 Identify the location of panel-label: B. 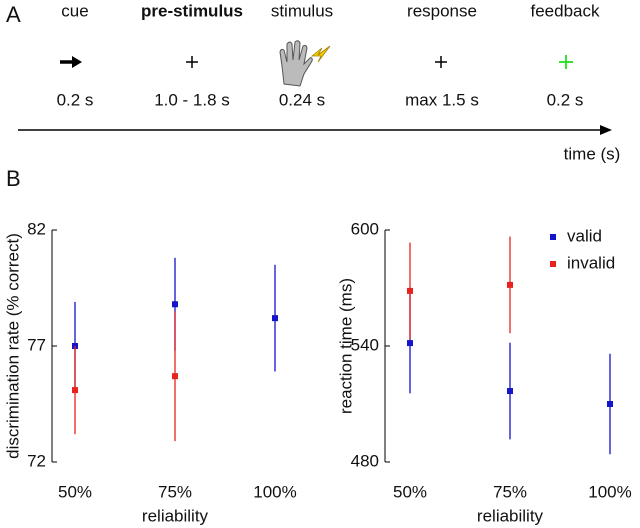
(13, 178).